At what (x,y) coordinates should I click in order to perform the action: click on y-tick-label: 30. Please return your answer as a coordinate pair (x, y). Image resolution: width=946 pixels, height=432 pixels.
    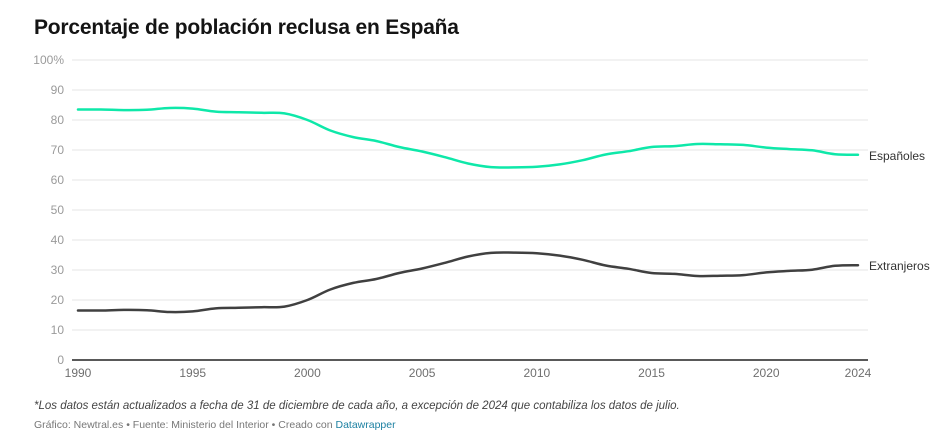
    Looking at the image, I should click on (58, 270).